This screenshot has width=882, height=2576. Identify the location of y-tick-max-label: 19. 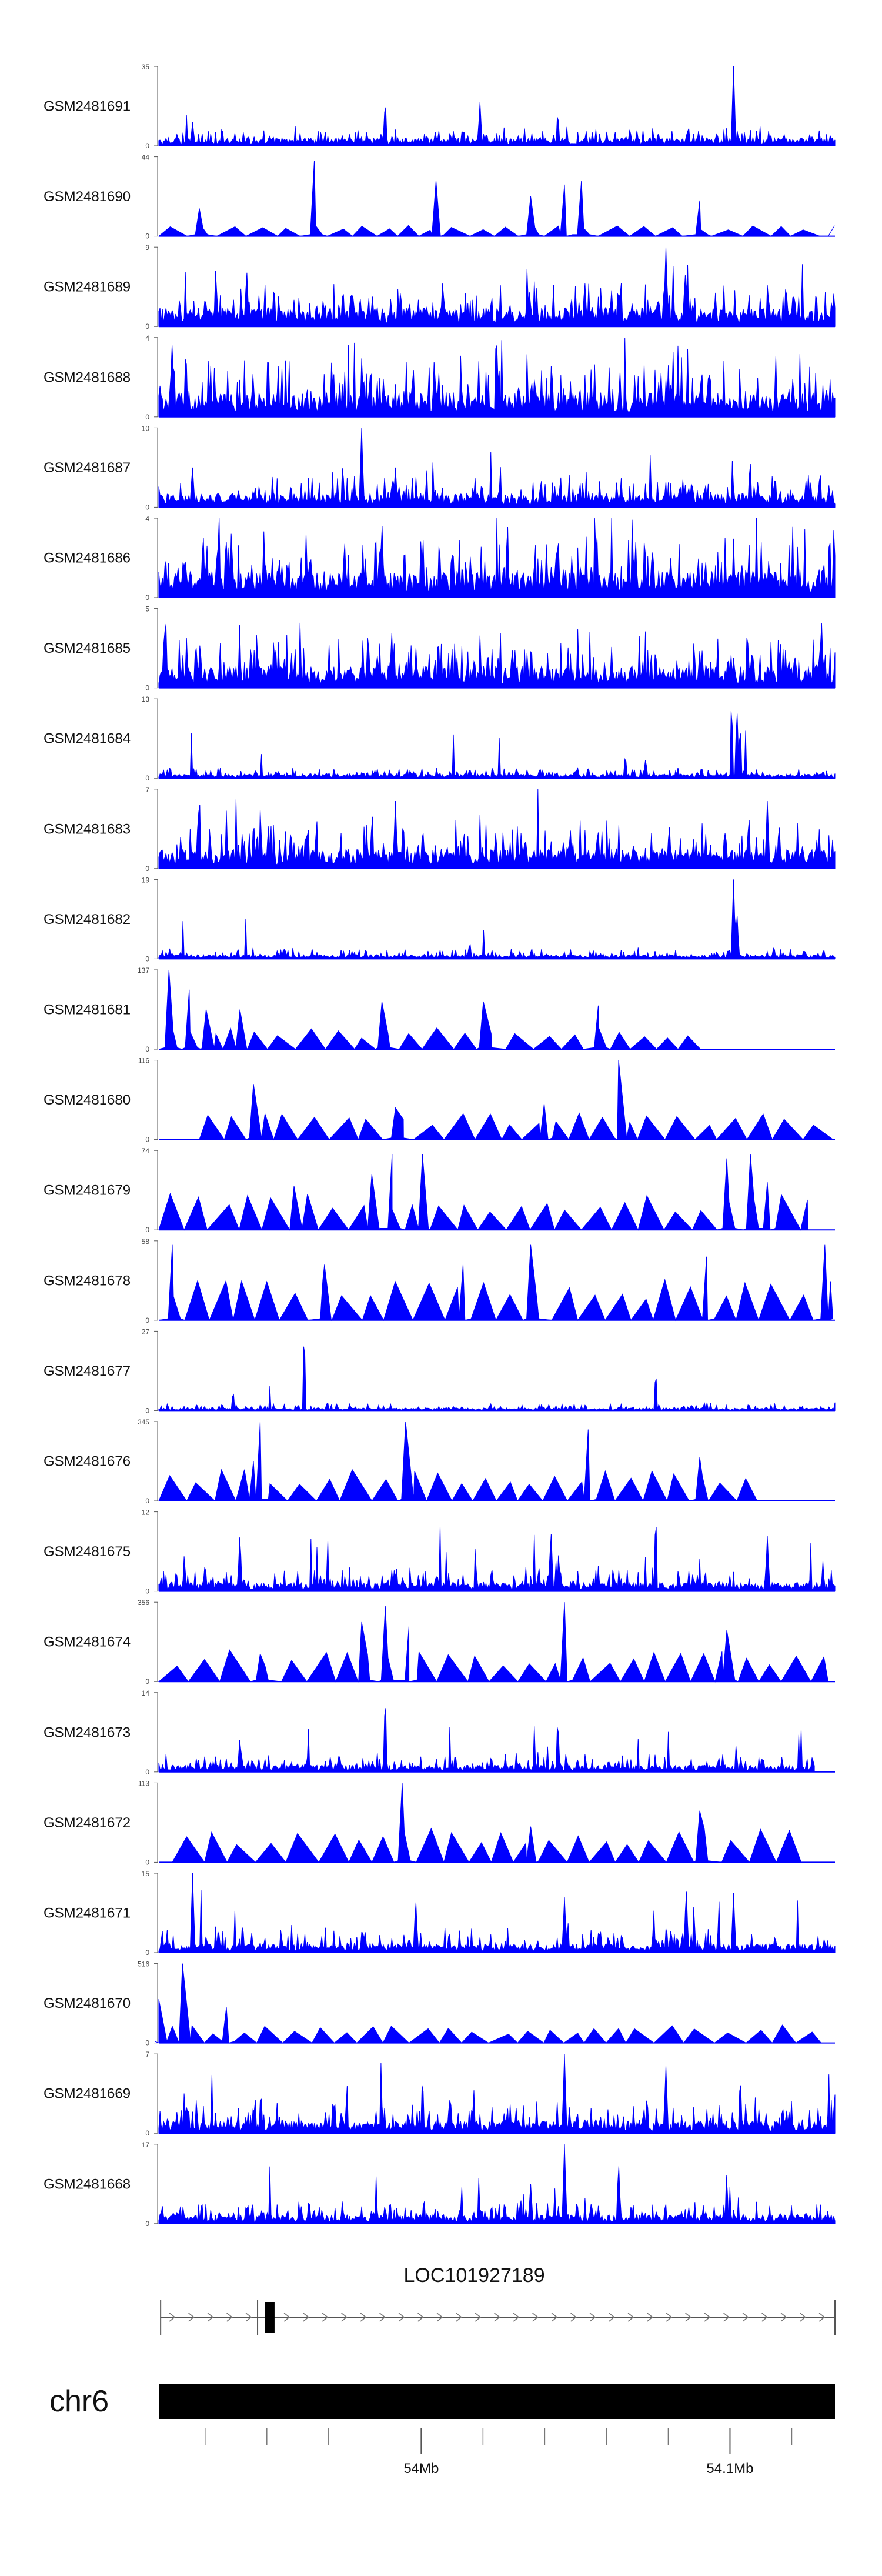
(146, 880).